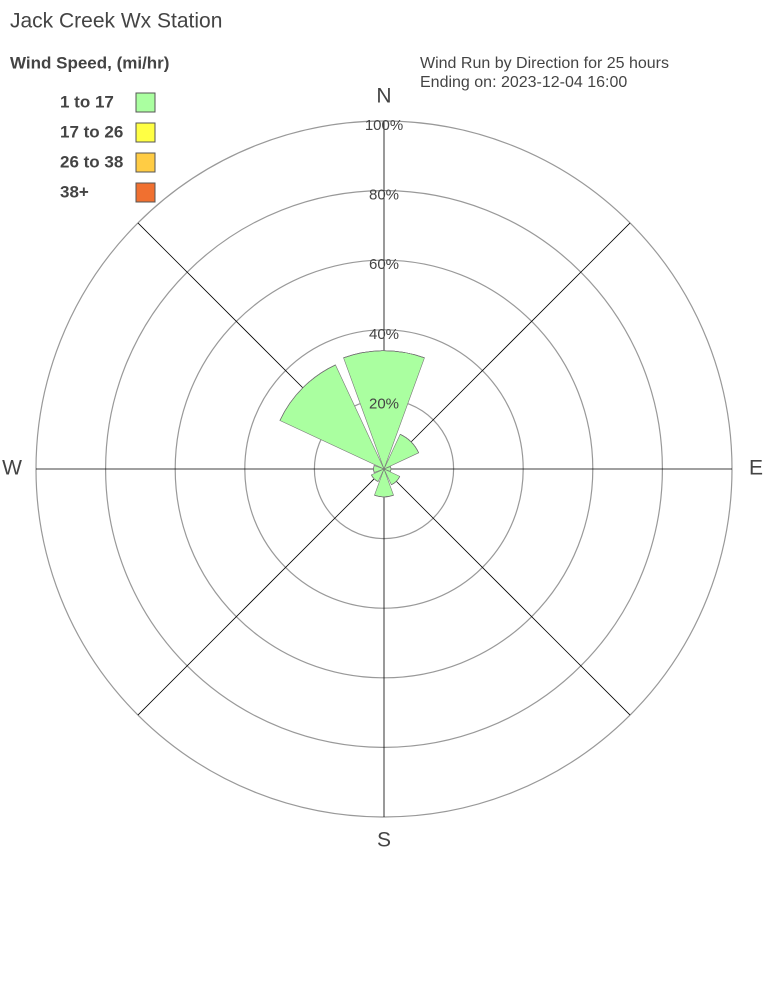 This screenshot has height=1008, width=768. I want to click on r-tick-label: 60%, so click(384, 264).